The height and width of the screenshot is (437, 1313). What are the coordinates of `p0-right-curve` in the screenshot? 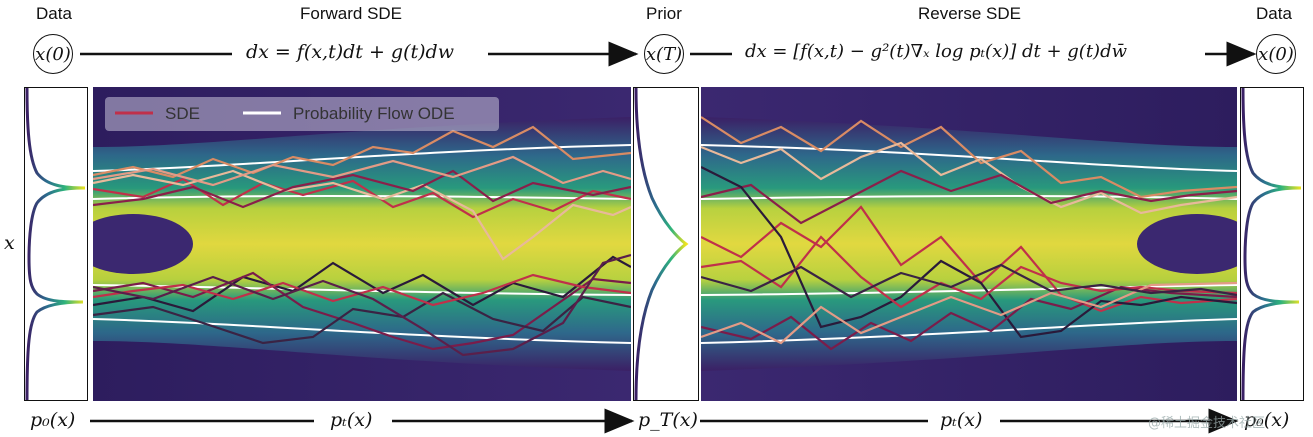 It's located at (1271, 244).